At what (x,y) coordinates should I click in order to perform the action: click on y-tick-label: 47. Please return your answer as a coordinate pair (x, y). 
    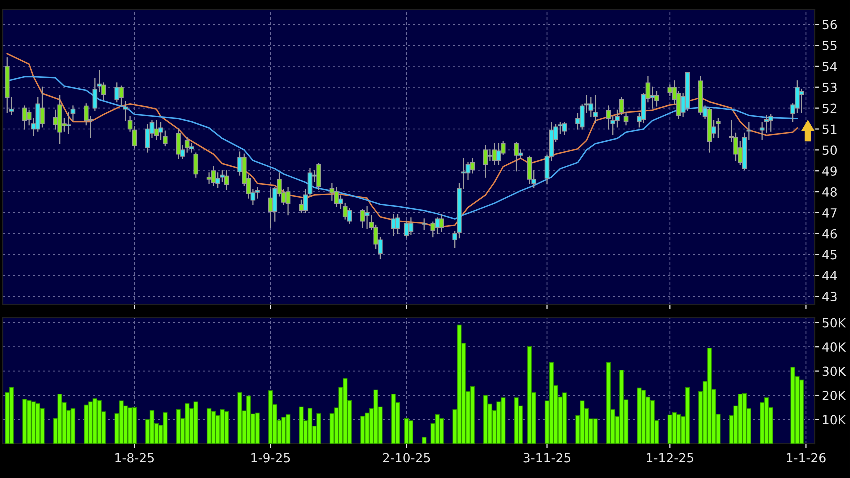
    Looking at the image, I should click on (829, 213).